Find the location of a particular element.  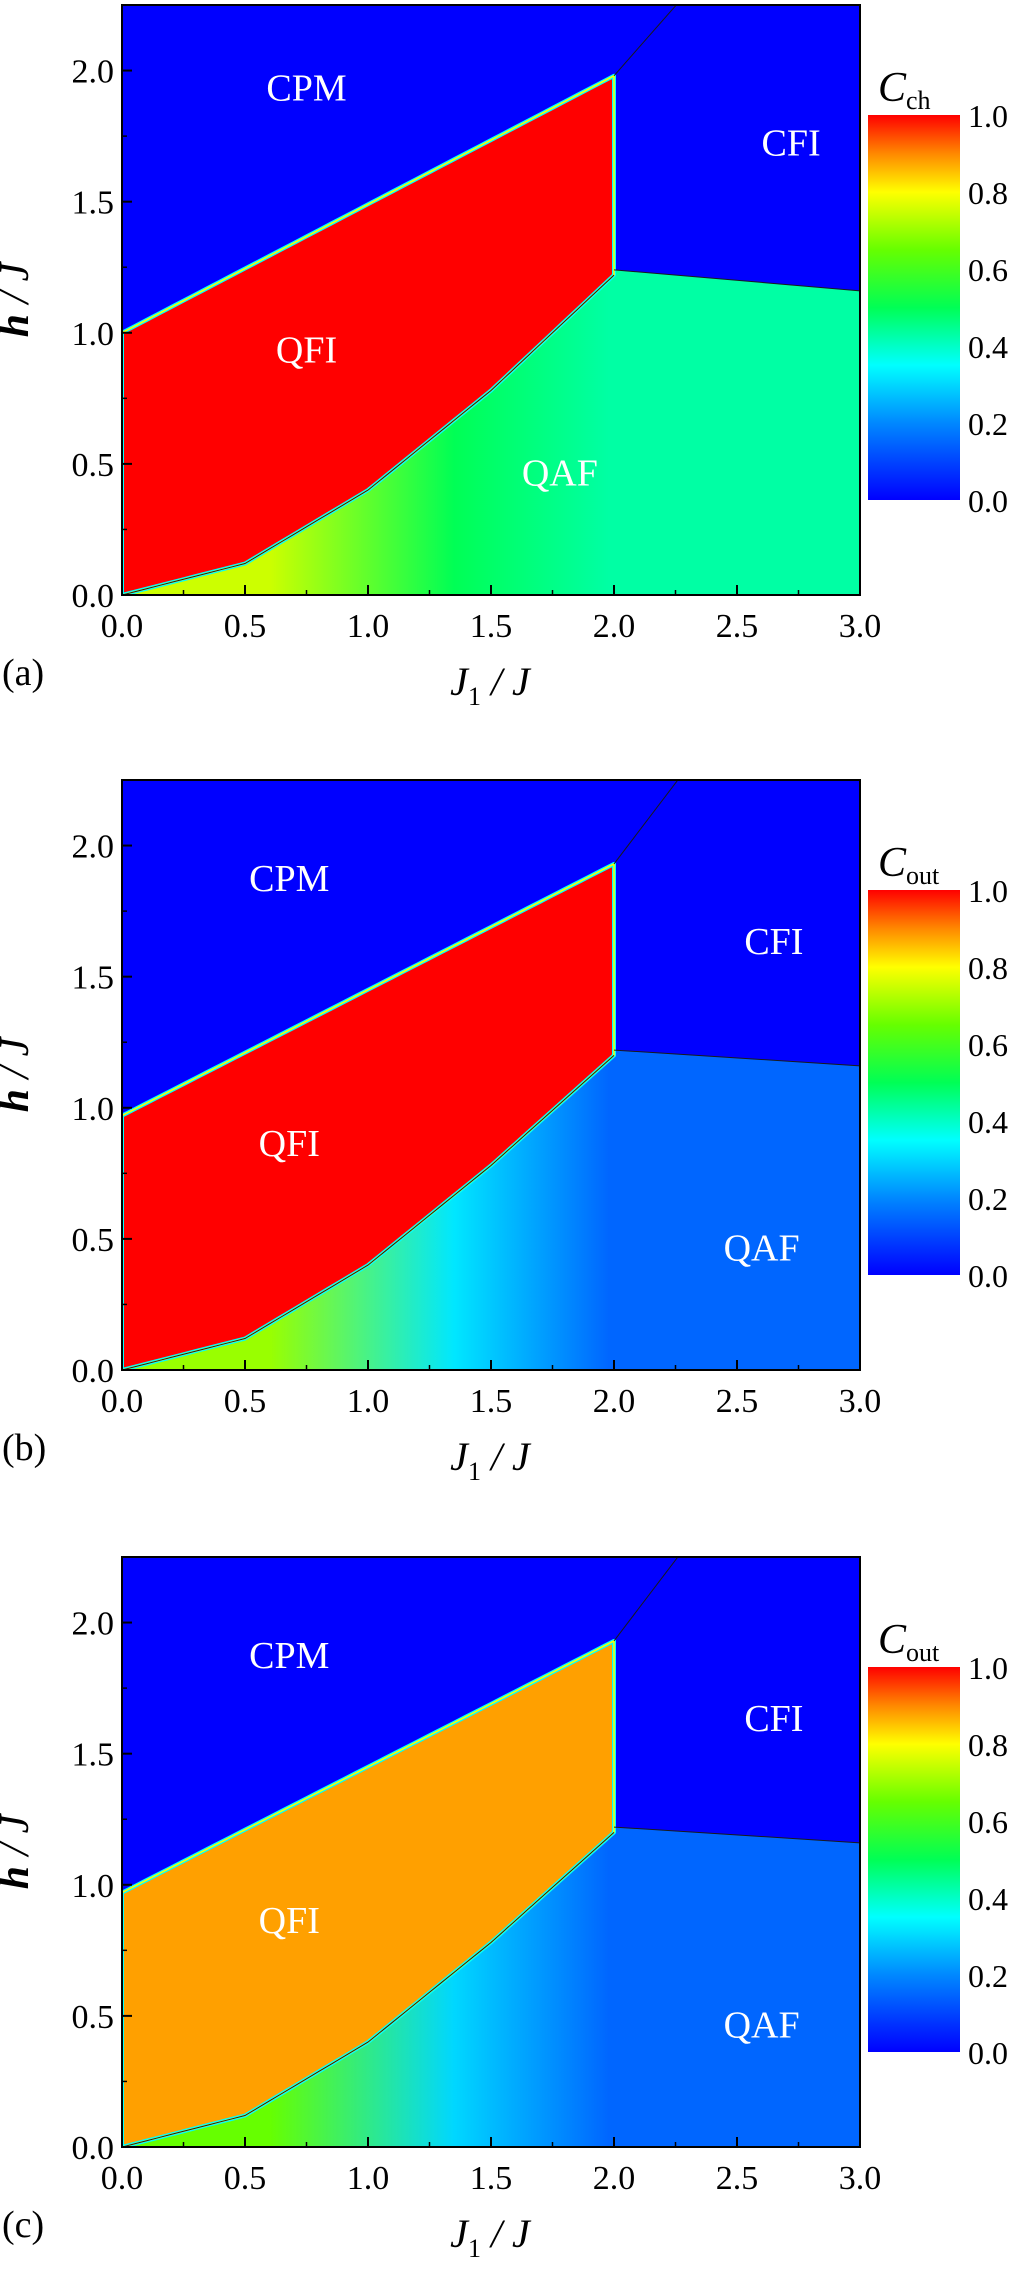

panel-label: (c) is located at coordinates (23, 2225).